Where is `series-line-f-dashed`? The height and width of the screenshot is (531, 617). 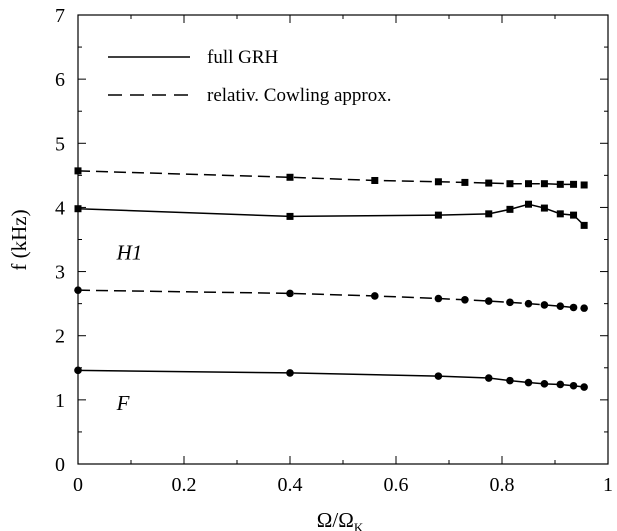
series-line-f-dashed is located at coordinates (331, 299).